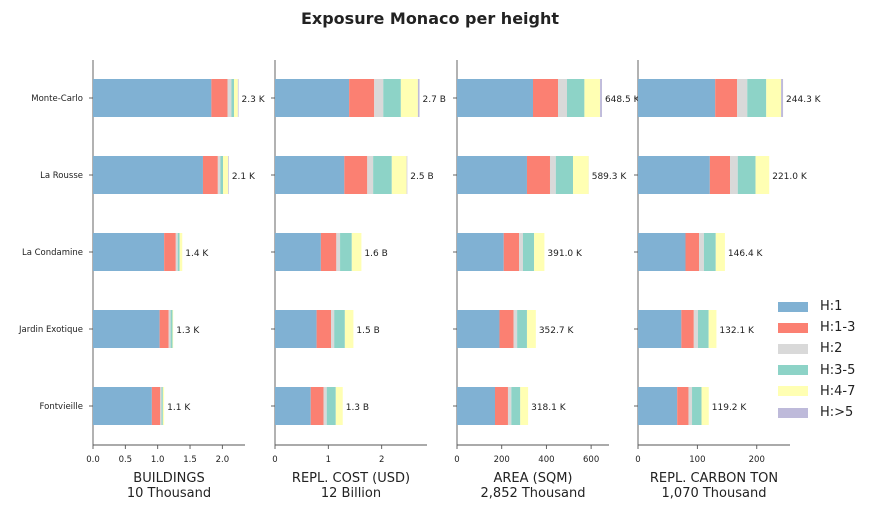 The width and height of the screenshot is (872, 510). I want to click on bar-total-label: 2.1 K, so click(244, 177).